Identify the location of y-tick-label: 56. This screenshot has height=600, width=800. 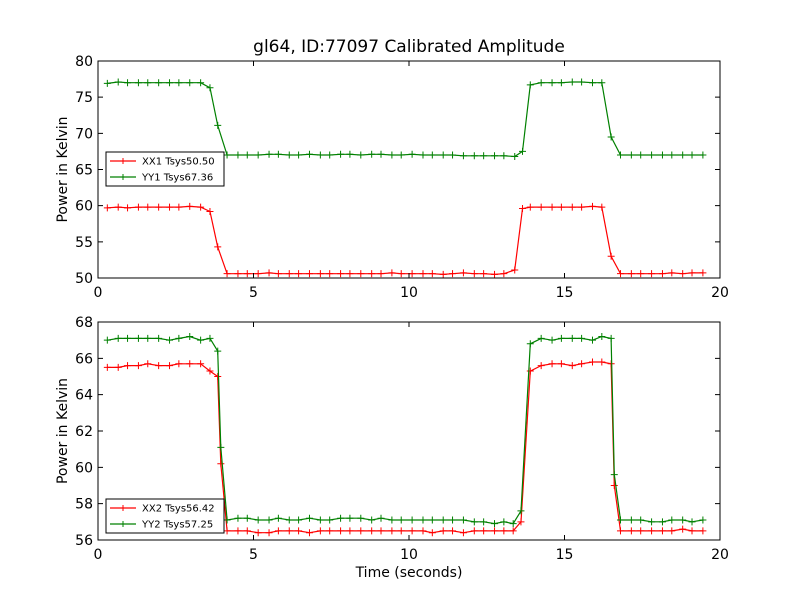
(84, 541).